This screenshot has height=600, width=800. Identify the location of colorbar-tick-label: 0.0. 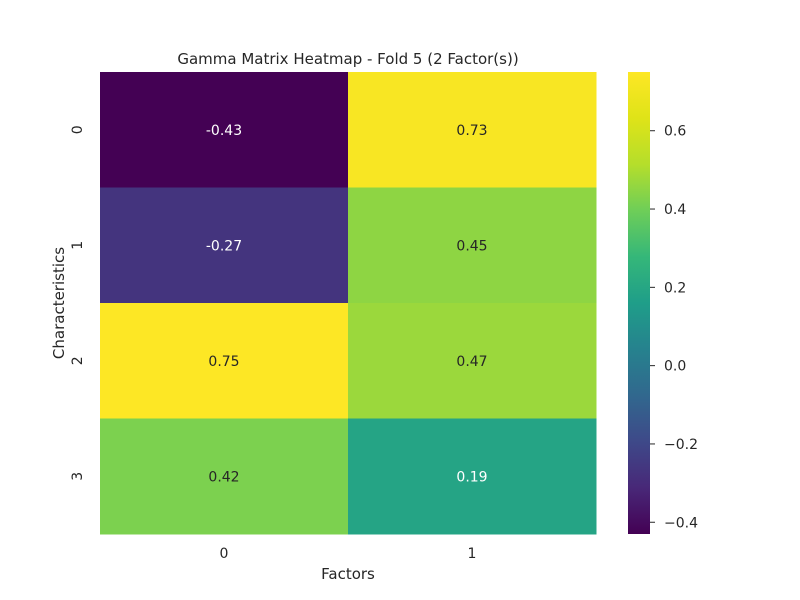
(675, 367).